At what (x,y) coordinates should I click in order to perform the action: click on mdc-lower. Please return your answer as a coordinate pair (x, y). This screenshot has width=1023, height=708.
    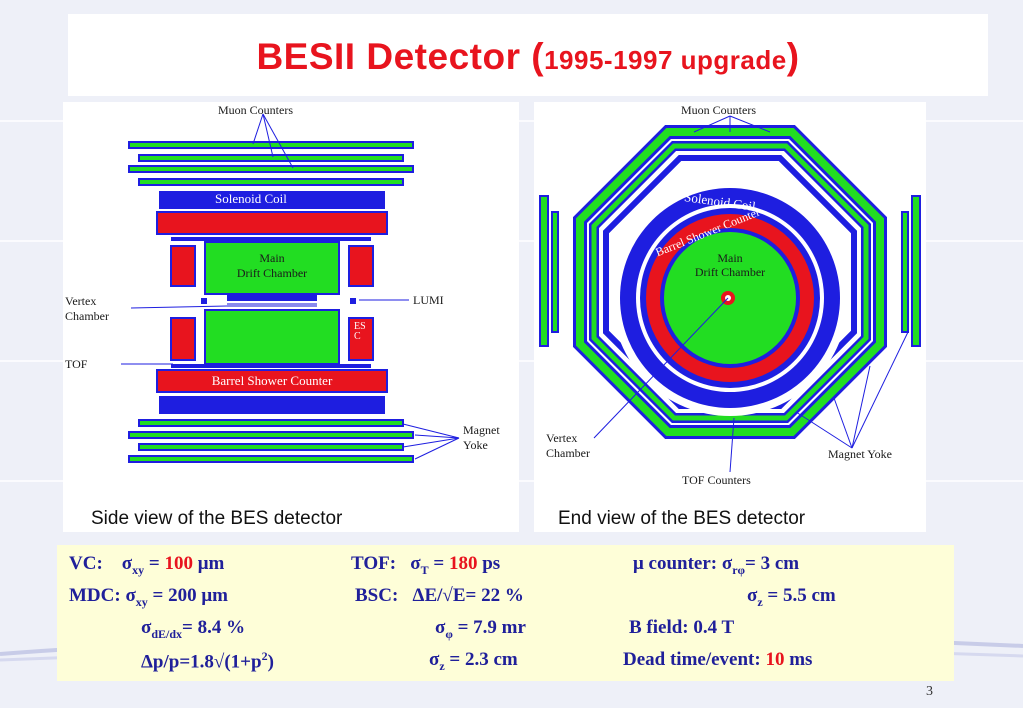
    Looking at the image, I should click on (272, 337).